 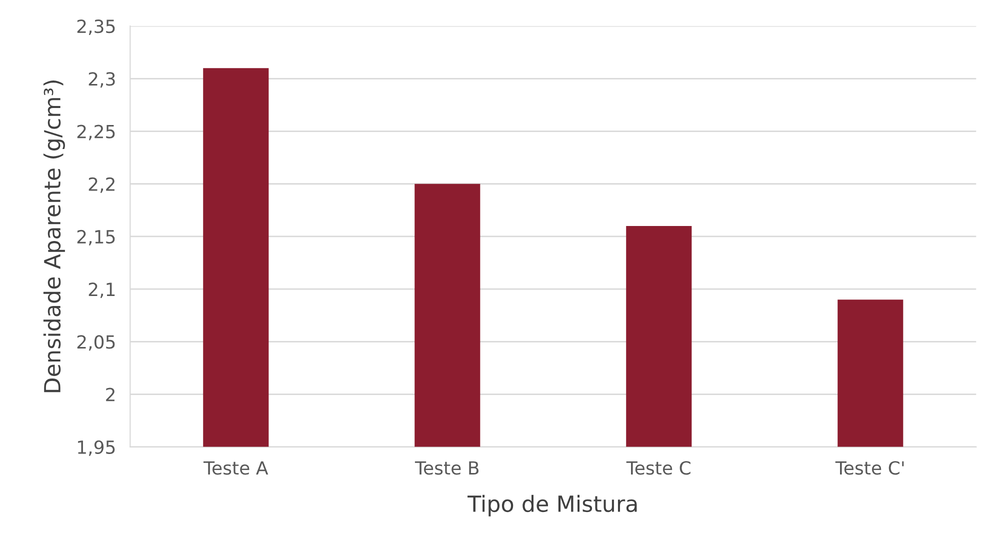 I want to click on y-tick-label: 2,1, so click(x=101, y=290).